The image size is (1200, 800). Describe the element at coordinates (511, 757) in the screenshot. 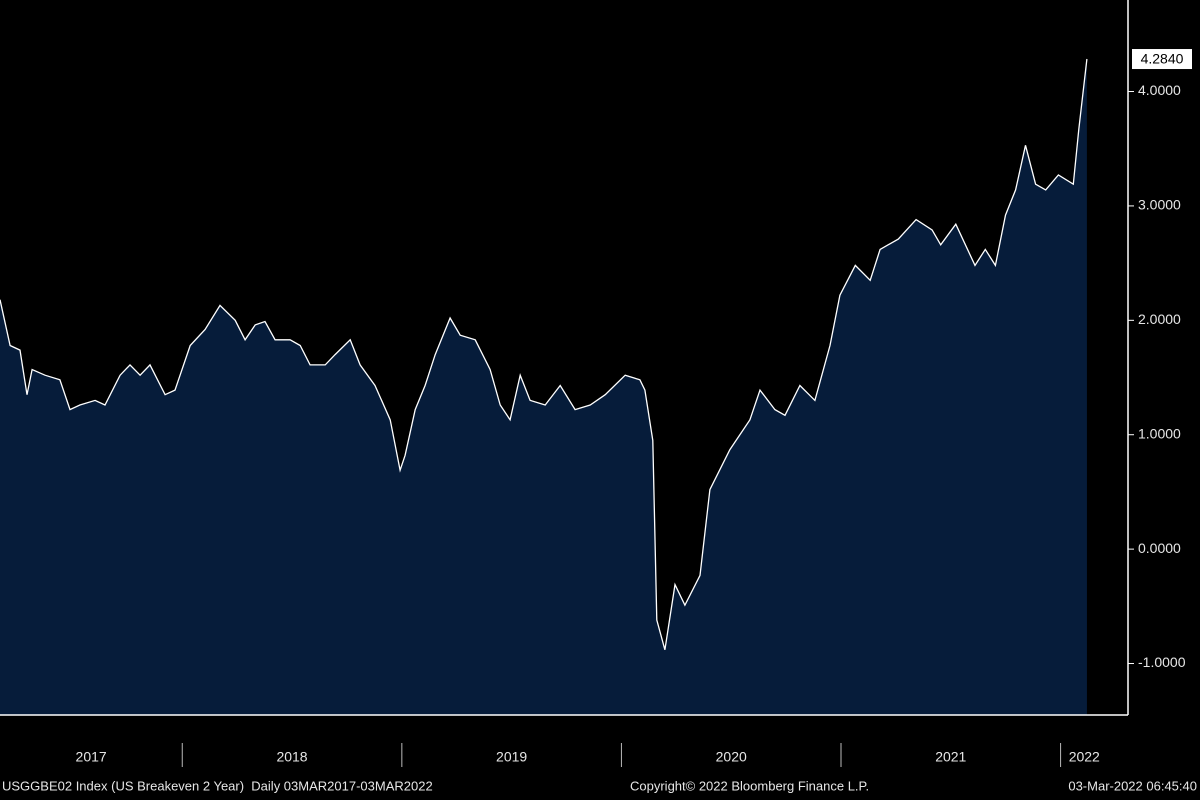

I see `x-period-label: 2019` at that location.